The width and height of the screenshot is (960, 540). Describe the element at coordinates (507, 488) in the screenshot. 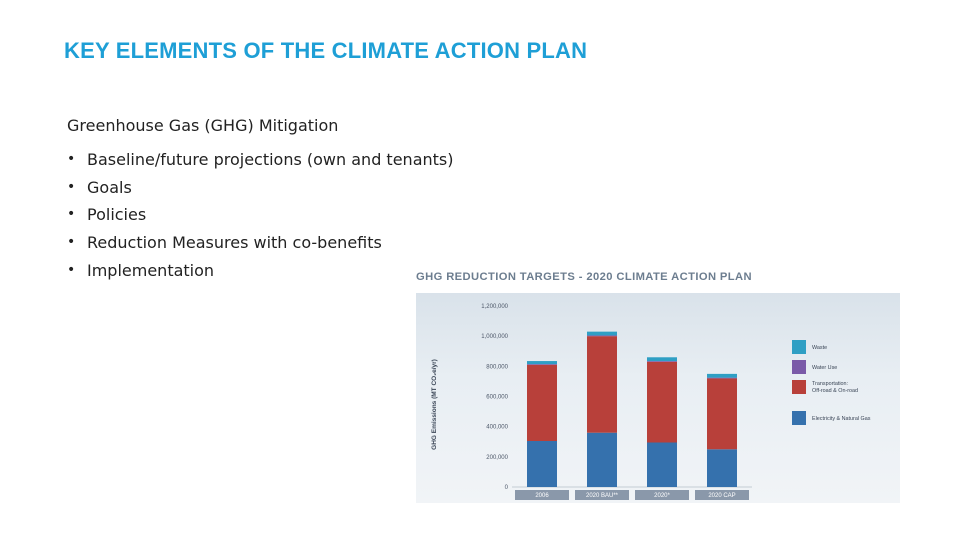

I see `y-tick-label: 0` at that location.